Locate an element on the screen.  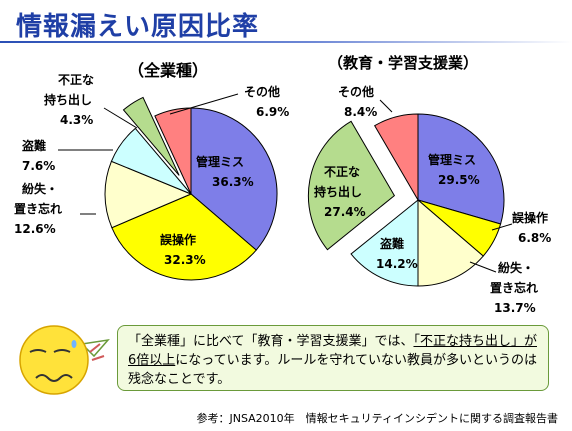
left-label-fusei-l1: 不正な is located at coordinates (76, 80).